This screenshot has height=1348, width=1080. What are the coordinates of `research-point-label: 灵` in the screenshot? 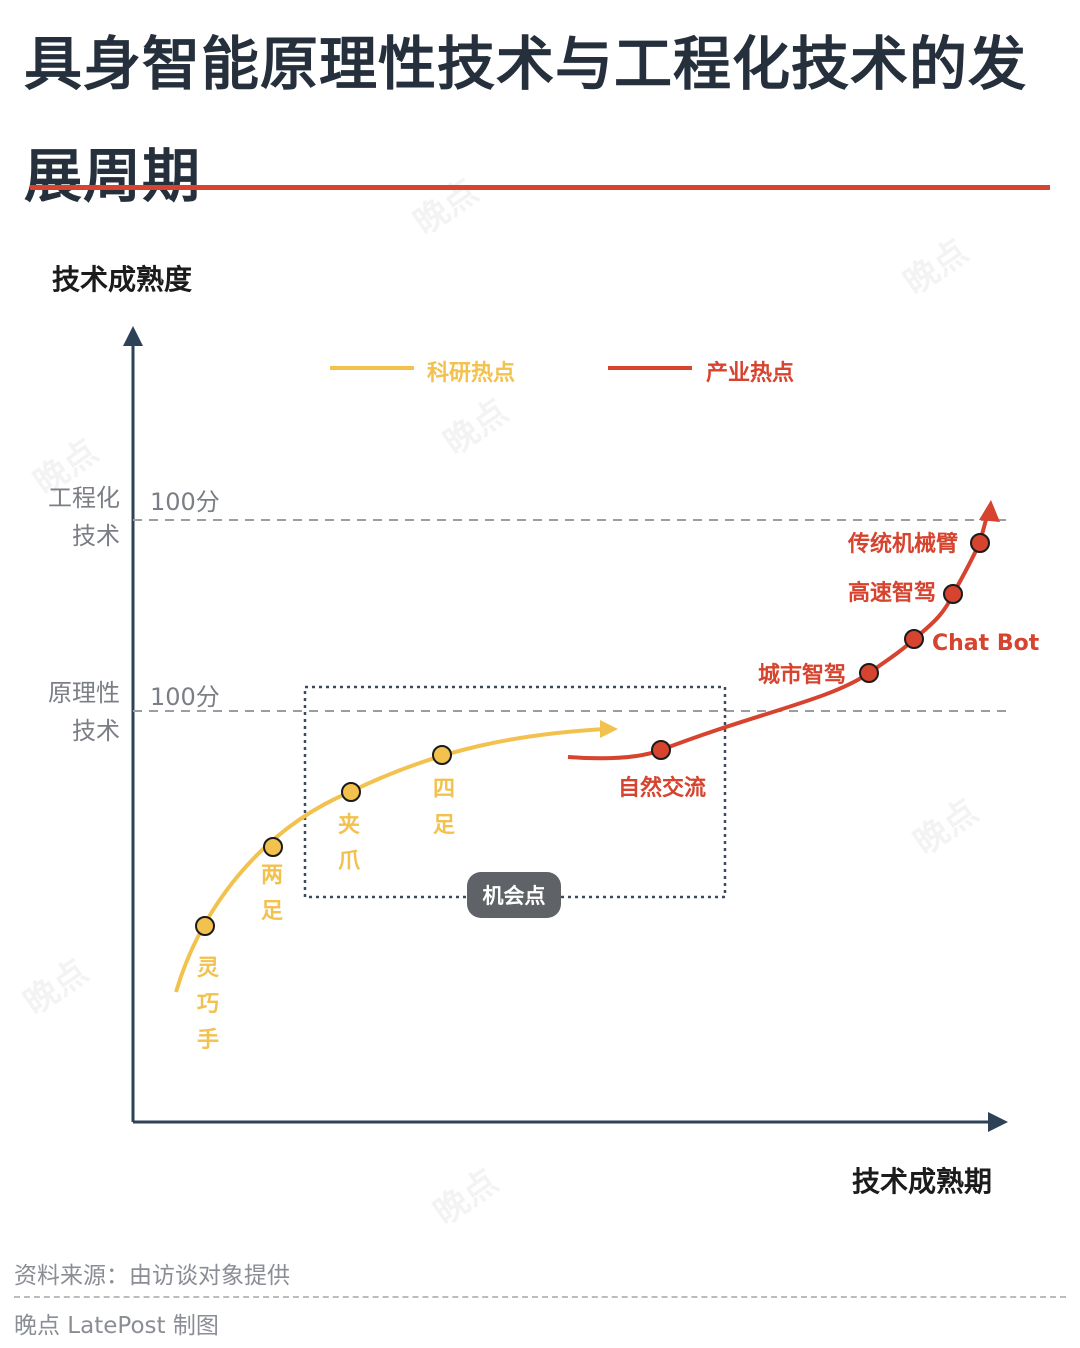 It's located at (208, 968).